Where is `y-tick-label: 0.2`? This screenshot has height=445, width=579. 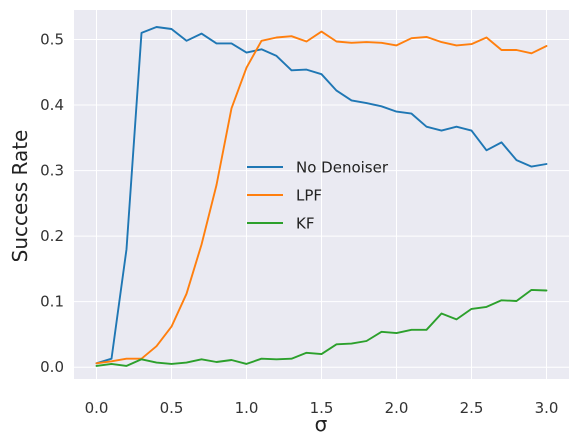 y-tick-label: 0.2 is located at coordinates (52, 236).